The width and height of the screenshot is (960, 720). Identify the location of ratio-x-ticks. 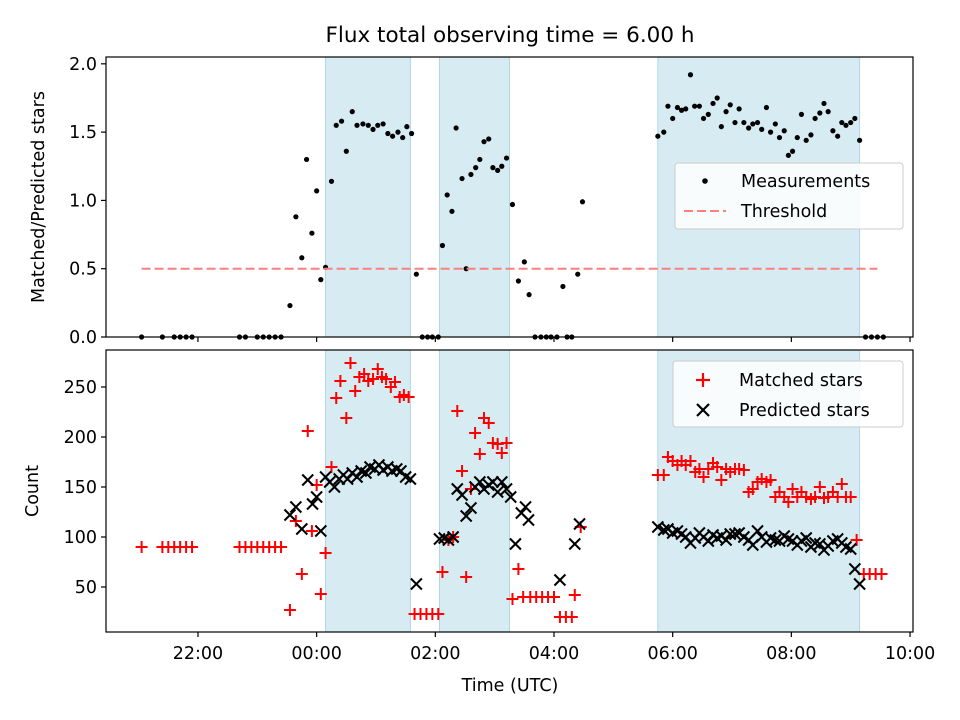
(554, 339).